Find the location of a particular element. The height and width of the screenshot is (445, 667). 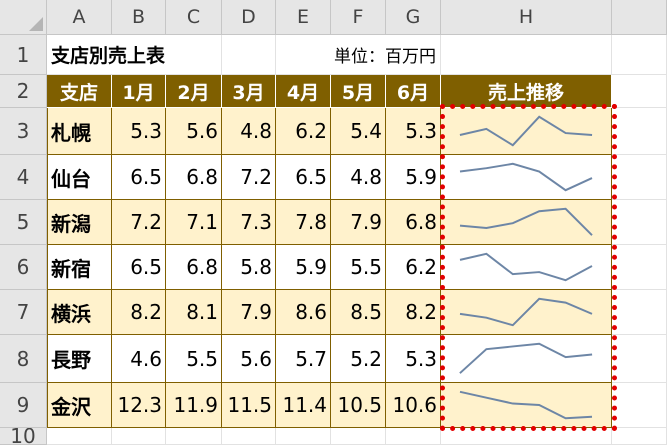

branch-name: 仙台 is located at coordinates (79, 177).